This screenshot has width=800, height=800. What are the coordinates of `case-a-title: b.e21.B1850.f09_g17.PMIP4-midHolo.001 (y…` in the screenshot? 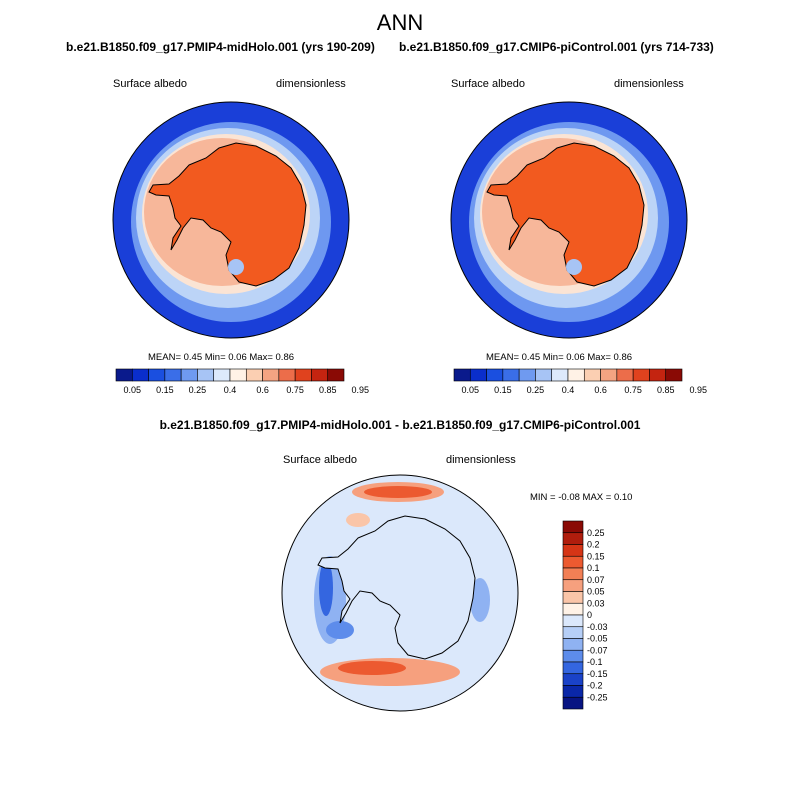 It's located at (220, 47).